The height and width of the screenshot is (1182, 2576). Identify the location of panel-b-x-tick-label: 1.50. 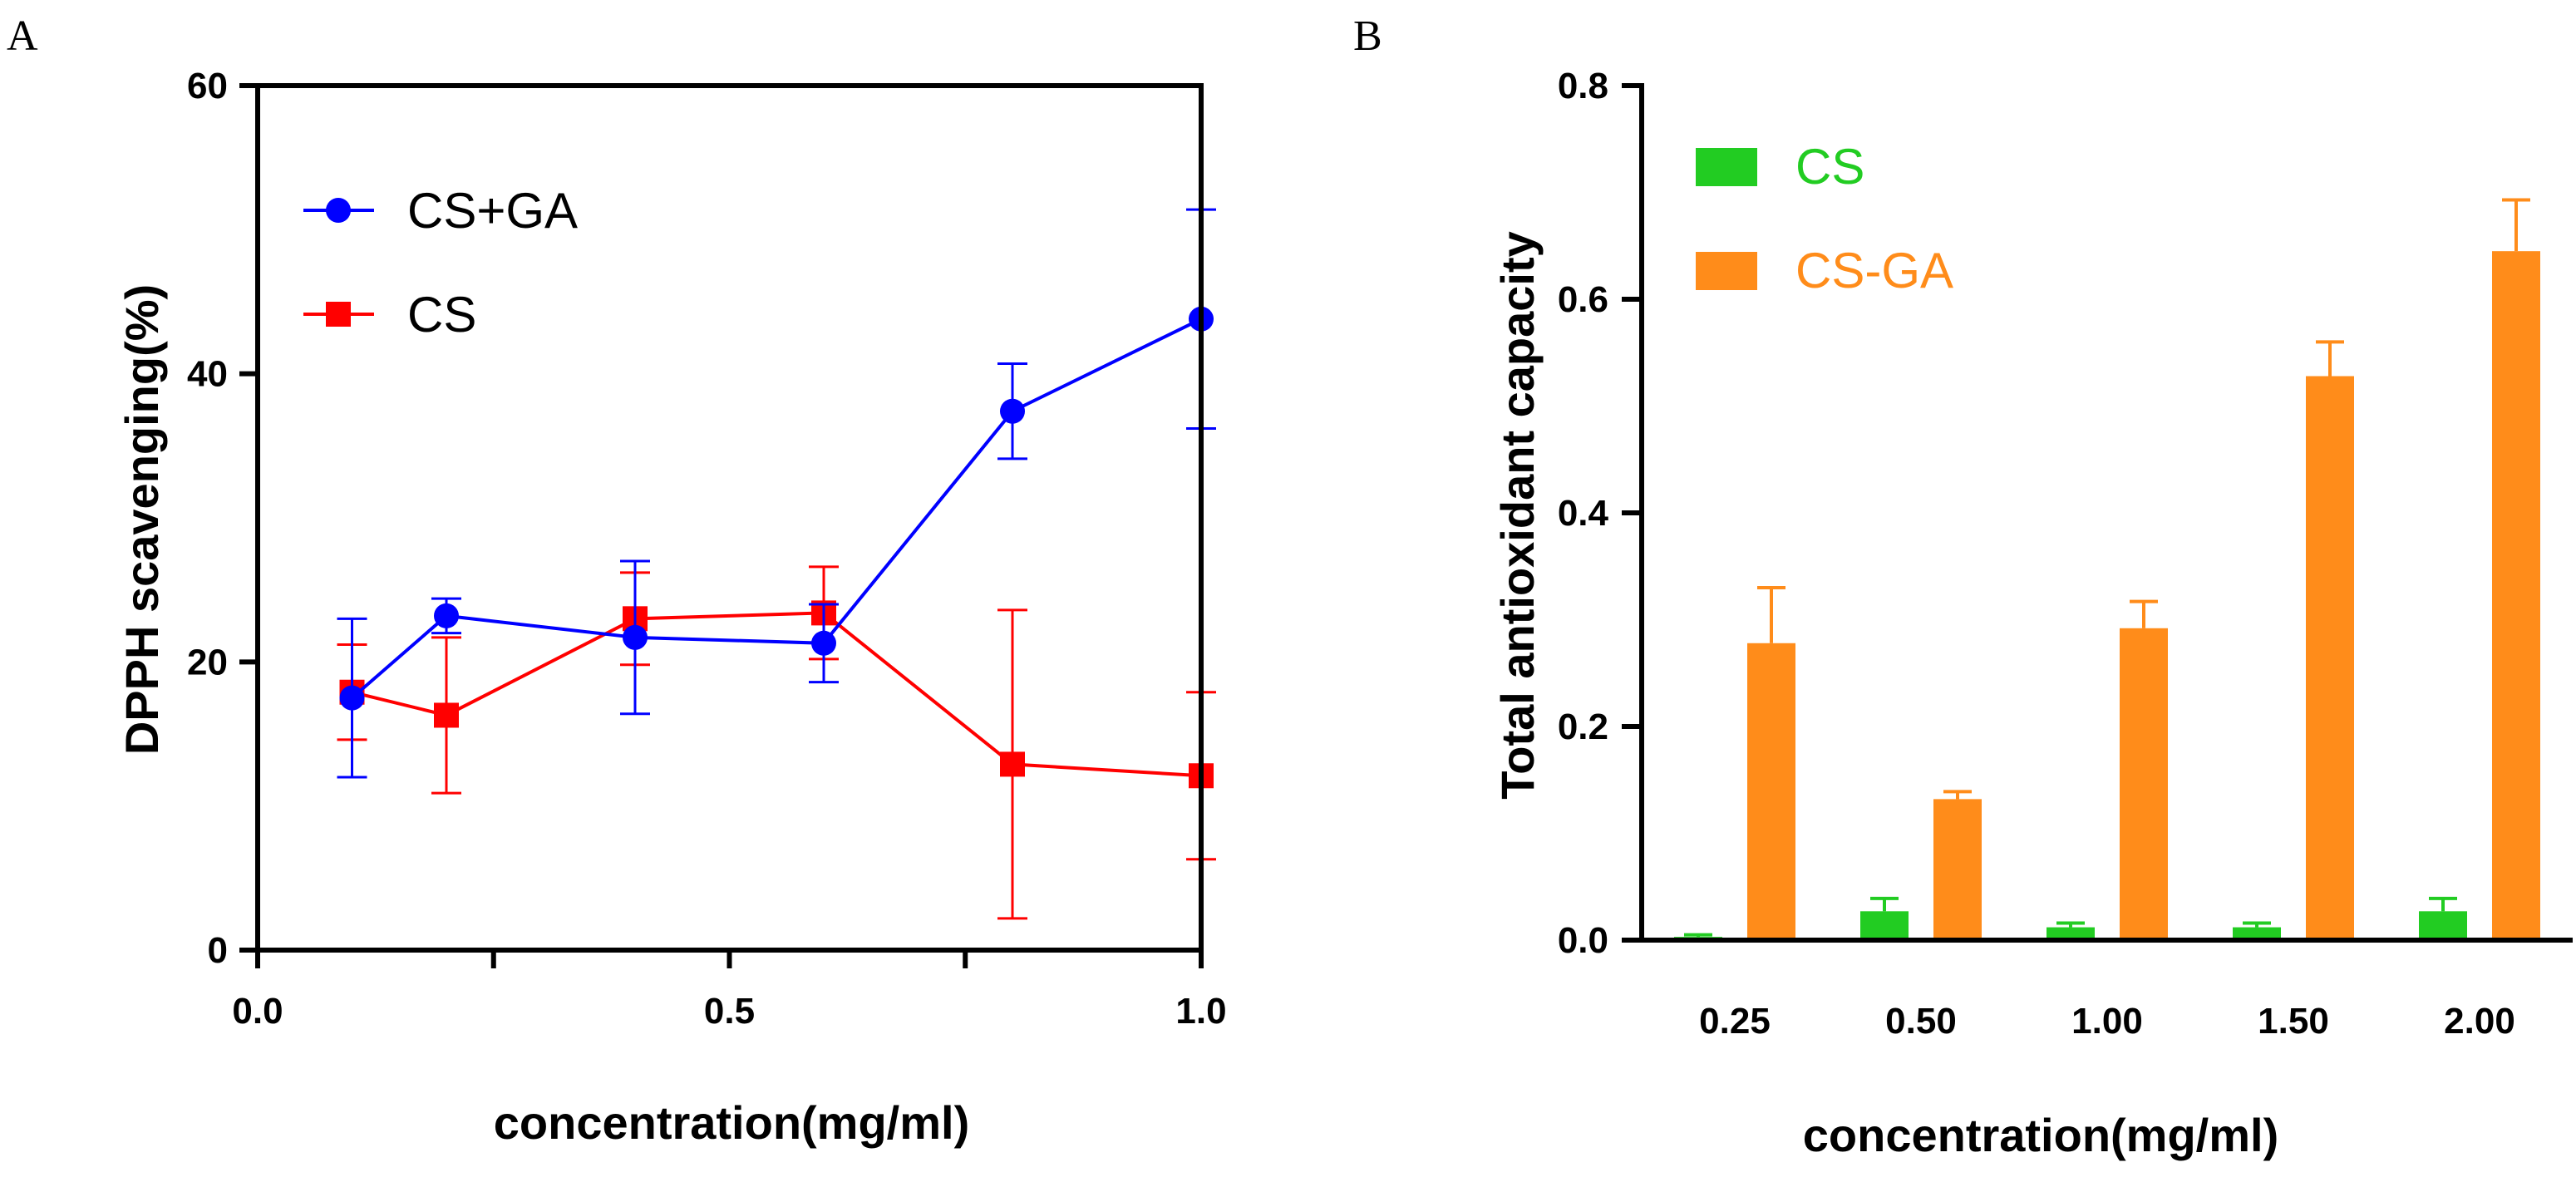
(2293, 1021).